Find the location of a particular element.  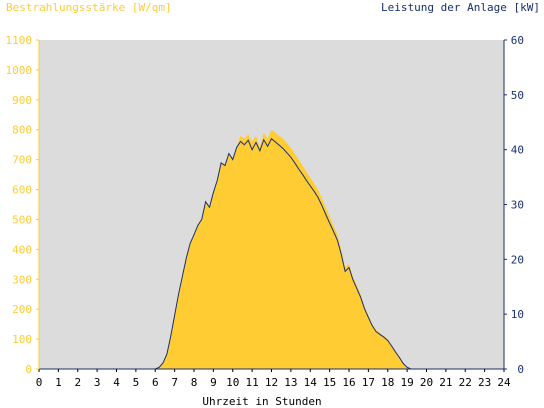

y-right-tick-label: 10 is located at coordinates (517, 314).